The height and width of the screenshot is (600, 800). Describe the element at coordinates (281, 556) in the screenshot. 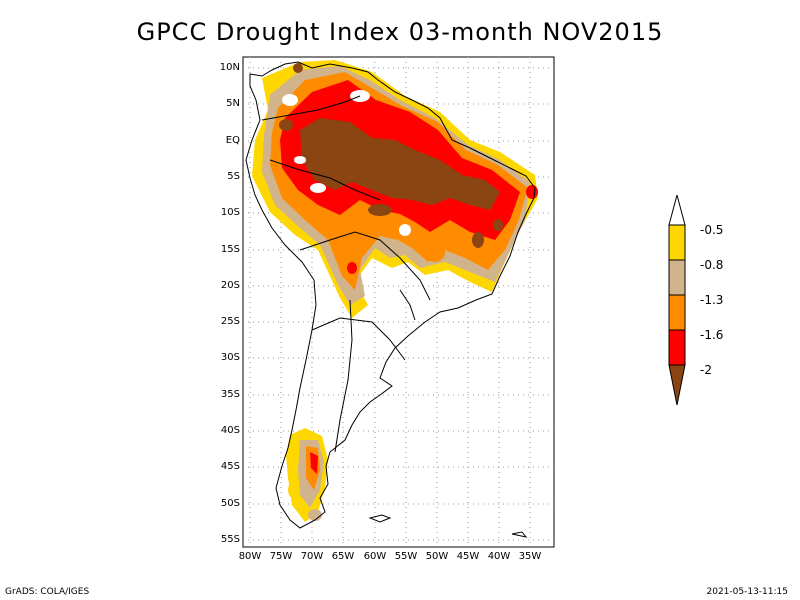

I see `lon-label: 75W` at that location.